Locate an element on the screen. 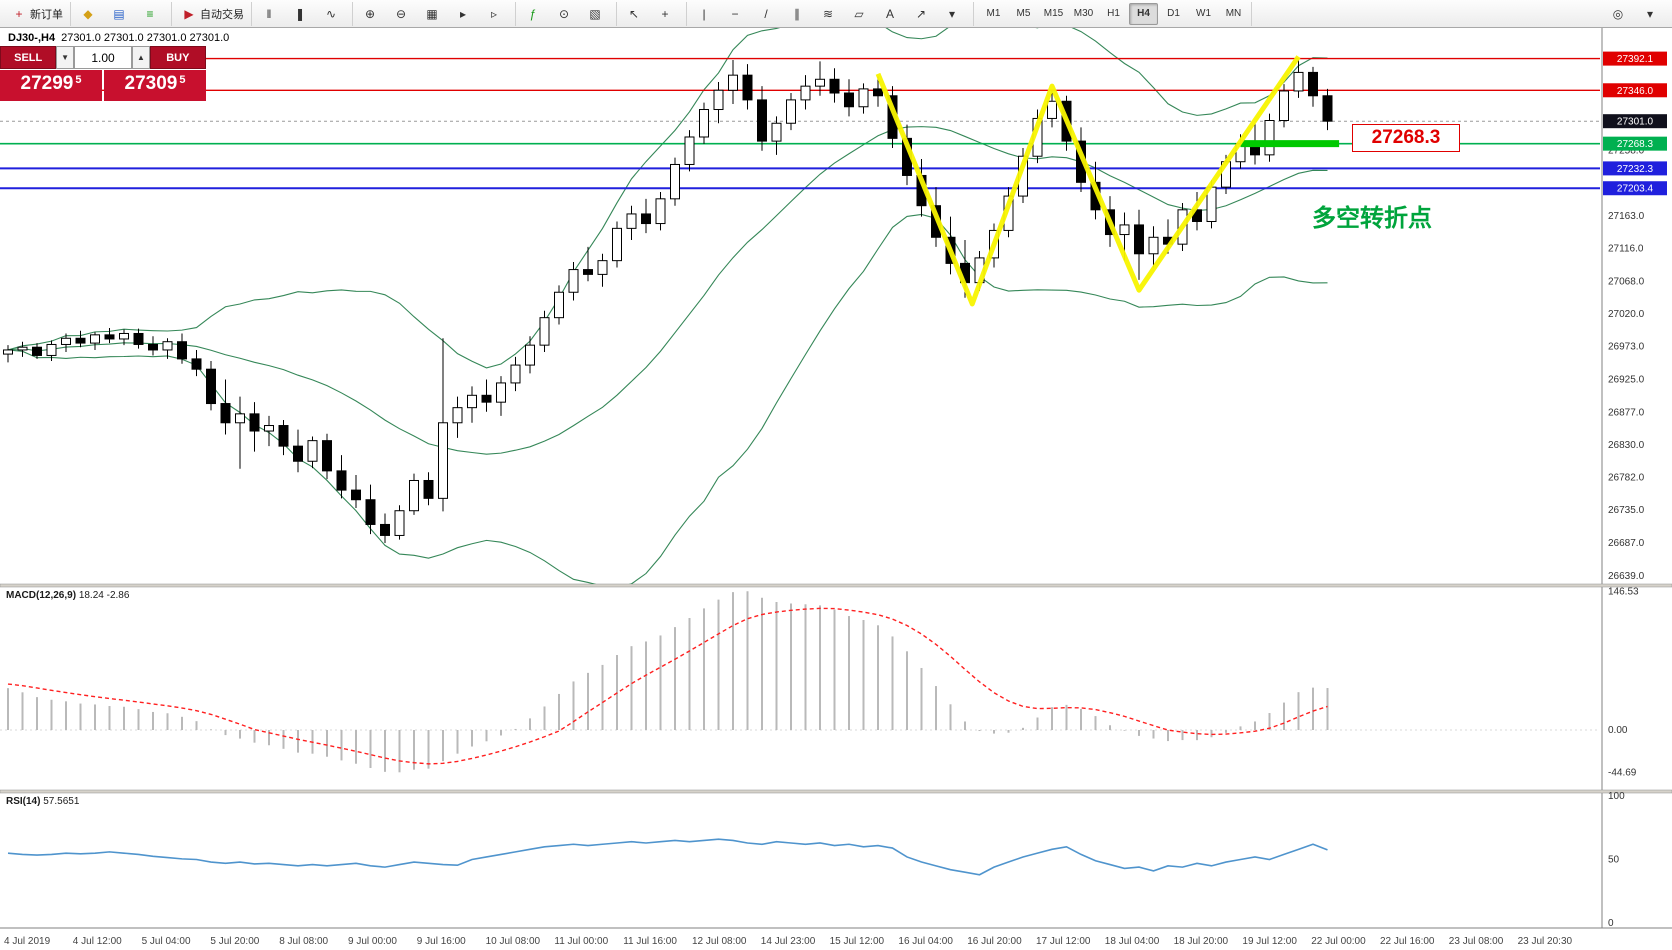  axis-27346.0-box is located at coordinates (1635, 90).